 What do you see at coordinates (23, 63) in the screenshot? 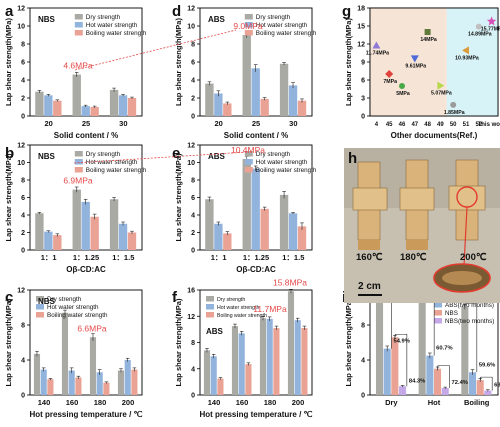
I see `y-tick-label-a-3: 6` at bounding box center [23, 63].